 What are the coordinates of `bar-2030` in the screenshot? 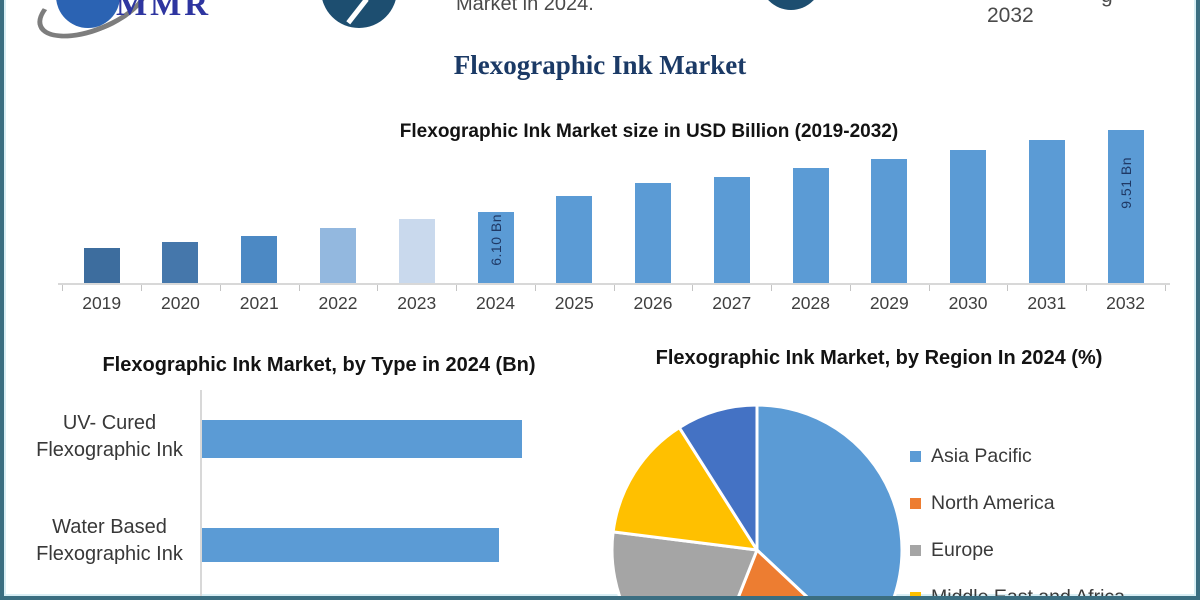 It's located at (968, 217).